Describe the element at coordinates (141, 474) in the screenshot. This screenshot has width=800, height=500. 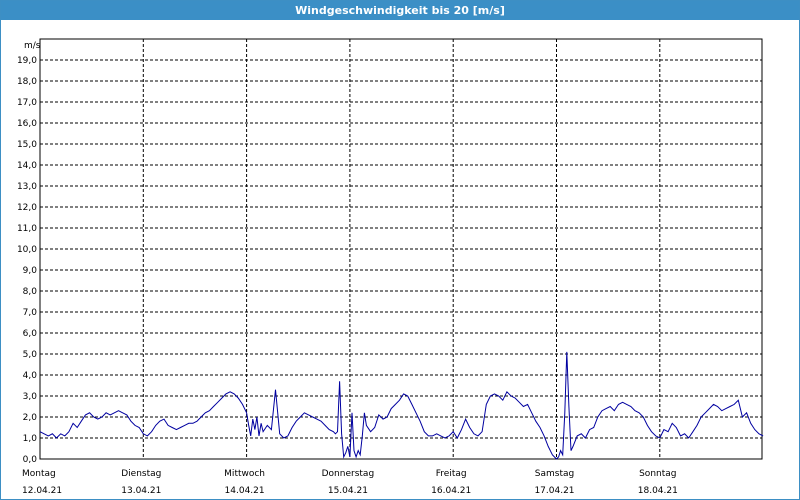
I see `x-day-name-label: Dienstag` at that location.